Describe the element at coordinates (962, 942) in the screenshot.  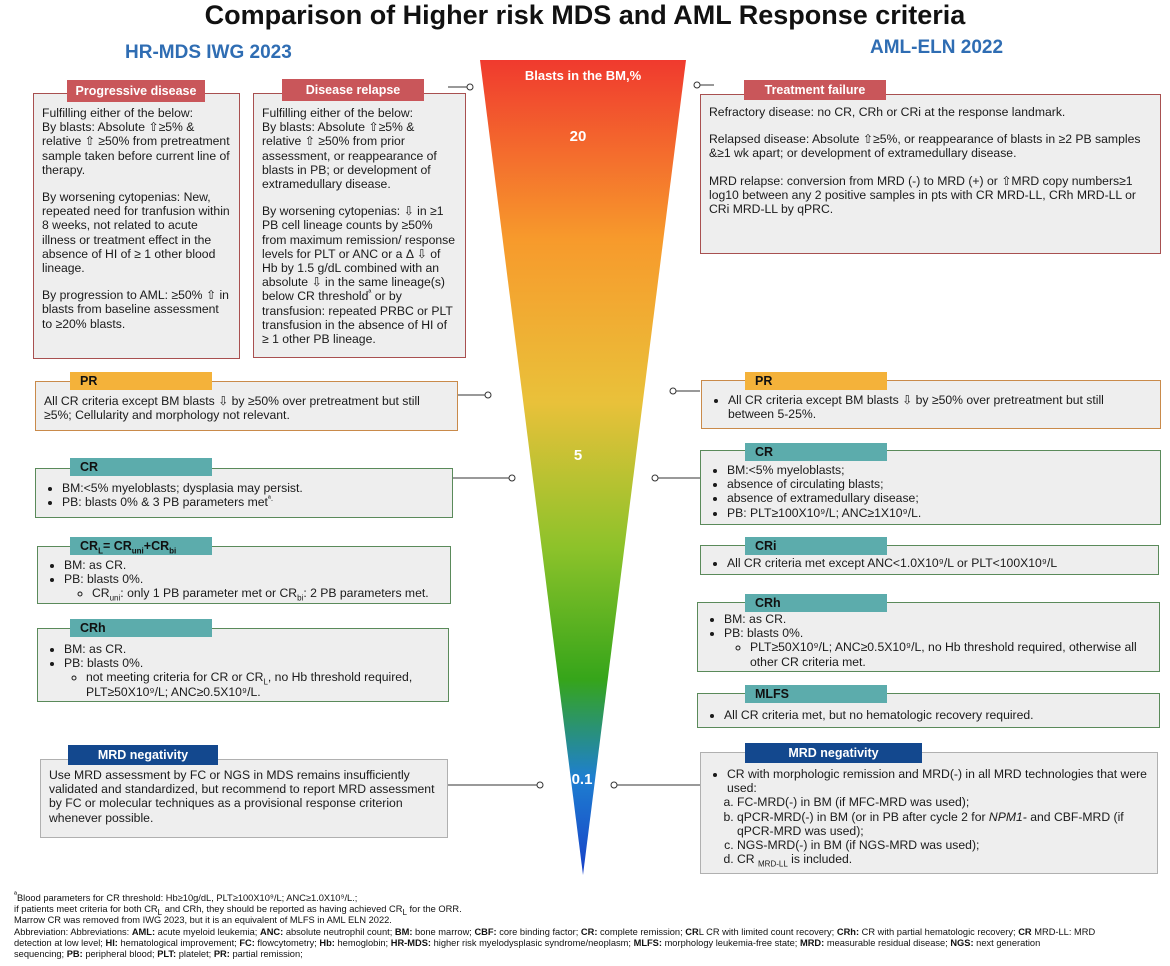
I see `abbr-term: NGS:` at that location.